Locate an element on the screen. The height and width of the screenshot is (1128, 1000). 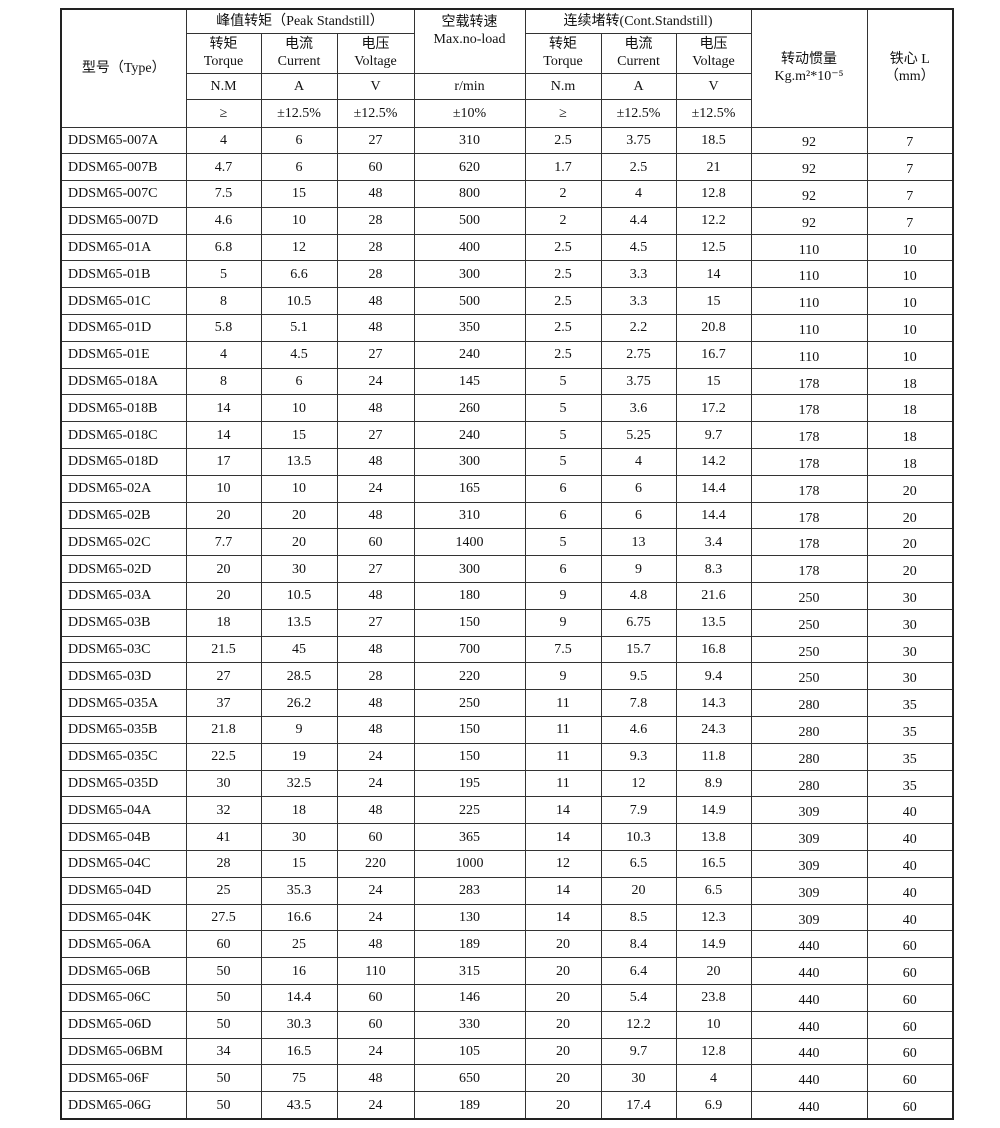
table-row: DDSM65-01D 5.8 5.1 48 350 2.5 2.2 20.8 110 10 is located at coordinates (507, 328).